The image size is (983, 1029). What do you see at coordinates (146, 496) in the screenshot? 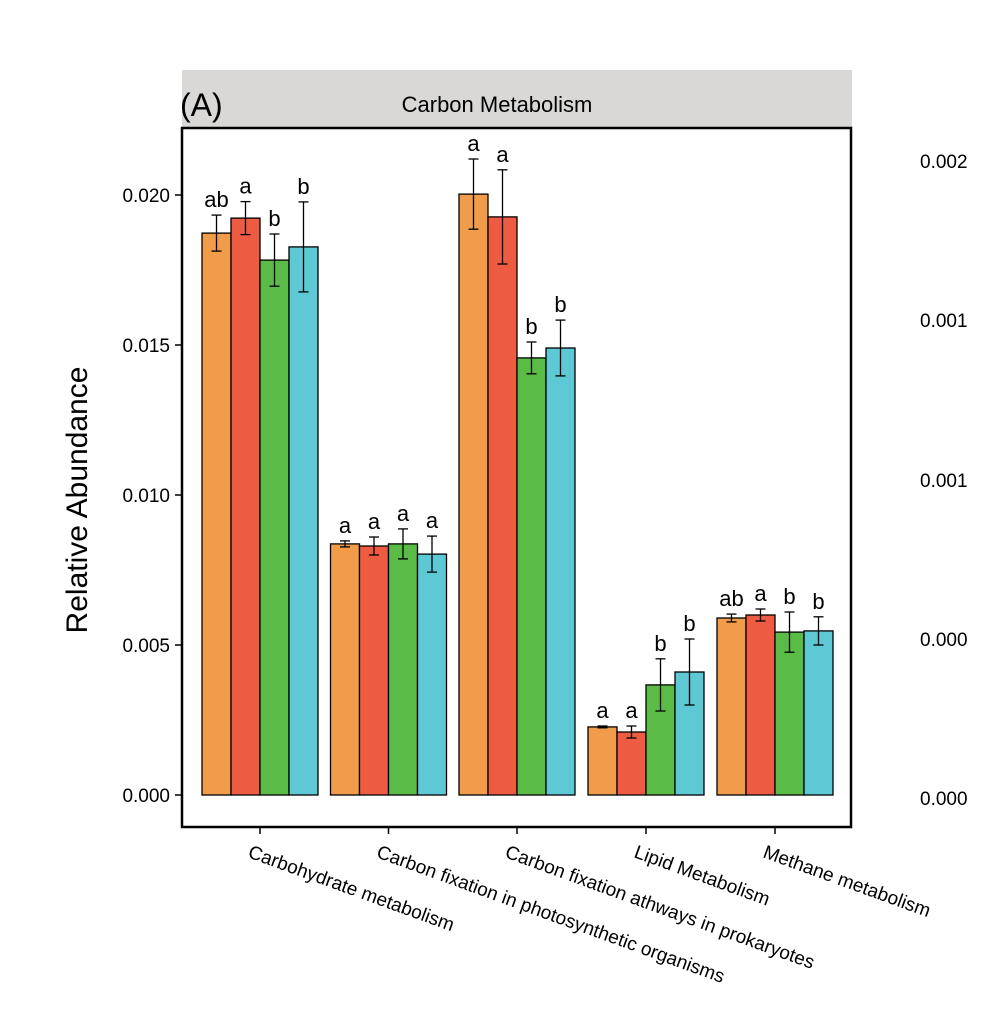
I see `y-tick-label: 0.010` at bounding box center [146, 496].